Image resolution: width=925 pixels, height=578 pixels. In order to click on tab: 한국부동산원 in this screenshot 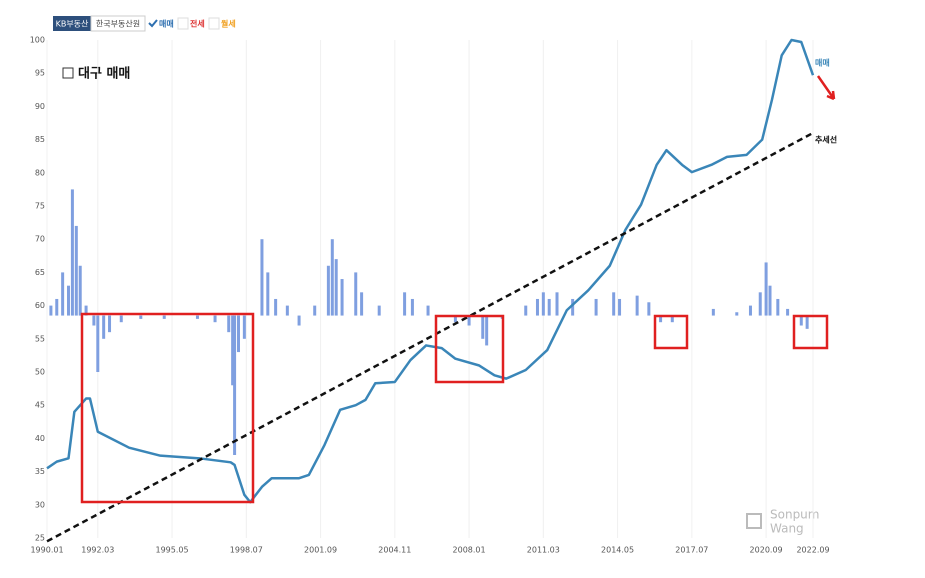, I will do `click(118, 24)`.